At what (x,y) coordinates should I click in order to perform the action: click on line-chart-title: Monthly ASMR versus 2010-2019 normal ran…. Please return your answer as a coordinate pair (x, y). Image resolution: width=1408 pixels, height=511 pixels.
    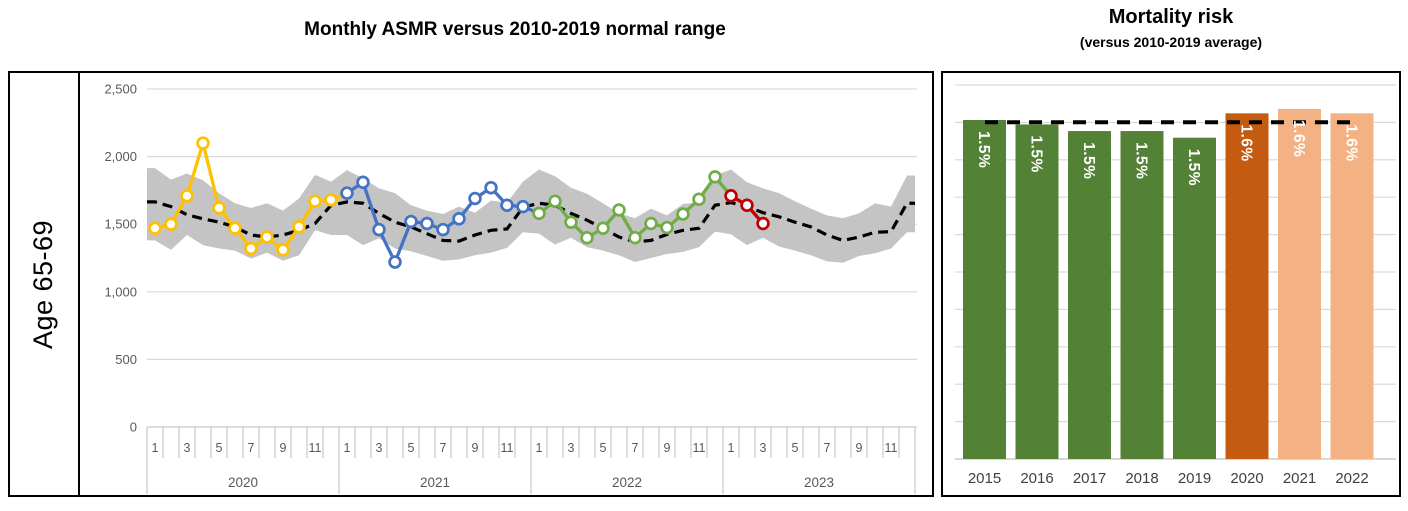
    Looking at the image, I should click on (515, 29).